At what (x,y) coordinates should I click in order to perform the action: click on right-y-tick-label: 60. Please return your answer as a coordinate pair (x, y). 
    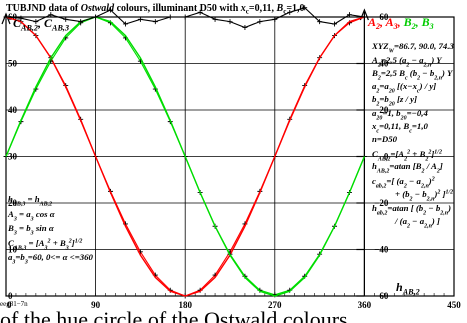
    Looking at the image, I should click on (384, 17).